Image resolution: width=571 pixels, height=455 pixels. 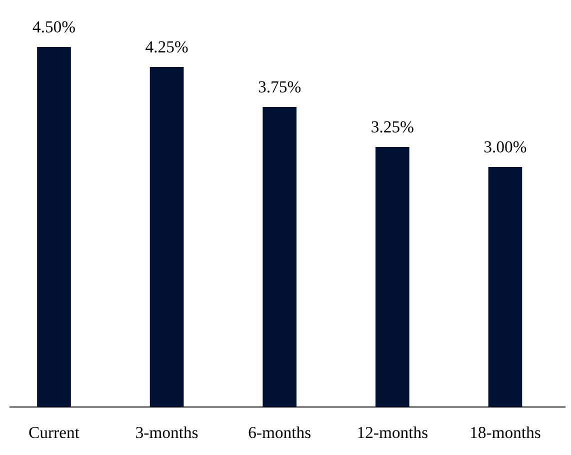 What do you see at coordinates (54, 432) in the screenshot?
I see `x-tick-label: Current` at bounding box center [54, 432].